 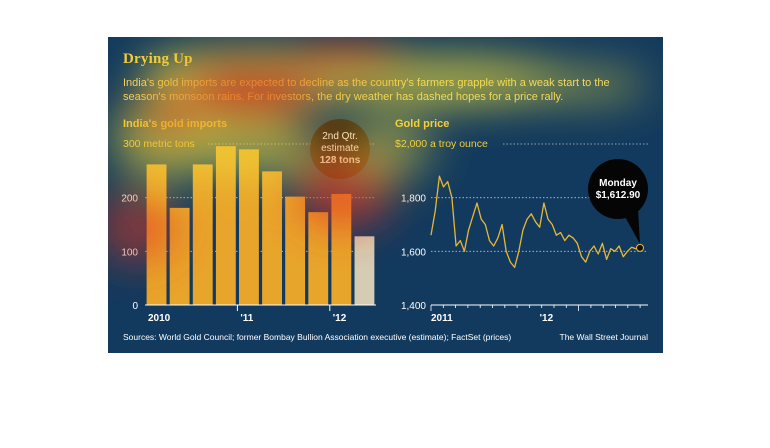 What do you see at coordinates (640, 247) in the screenshot?
I see `price-last-point` at bounding box center [640, 247].